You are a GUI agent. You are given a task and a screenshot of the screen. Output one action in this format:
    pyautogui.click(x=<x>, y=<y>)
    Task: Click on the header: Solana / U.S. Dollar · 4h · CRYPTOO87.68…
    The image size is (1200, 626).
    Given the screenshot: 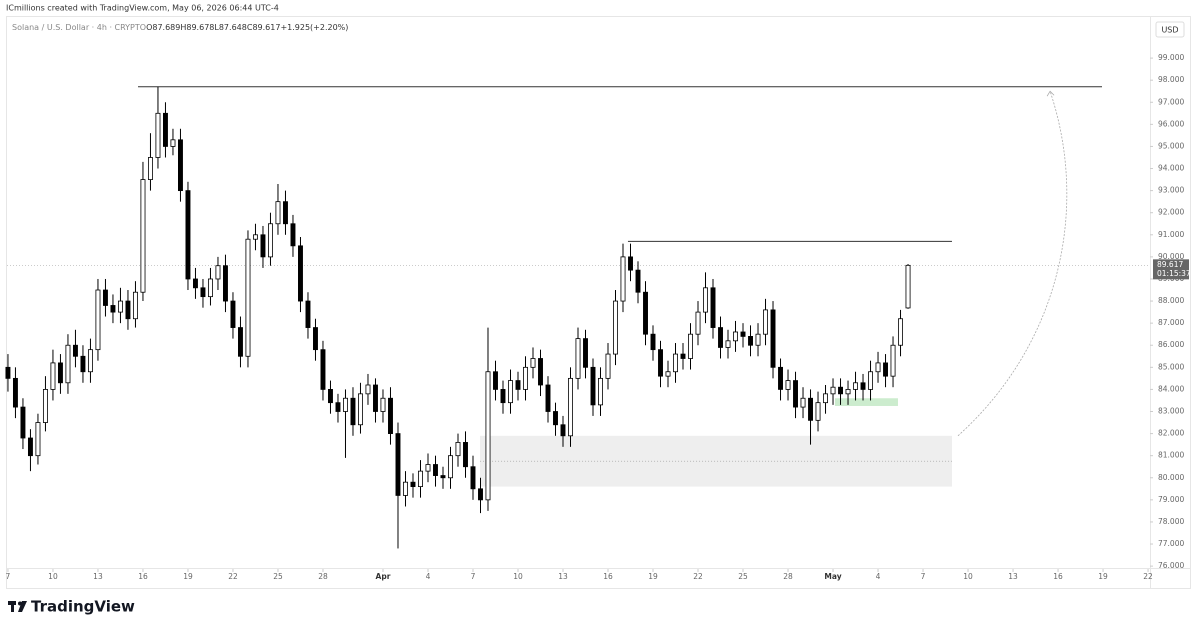 What is the action you would take?
    pyautogui.click(x=180, y=27)
    